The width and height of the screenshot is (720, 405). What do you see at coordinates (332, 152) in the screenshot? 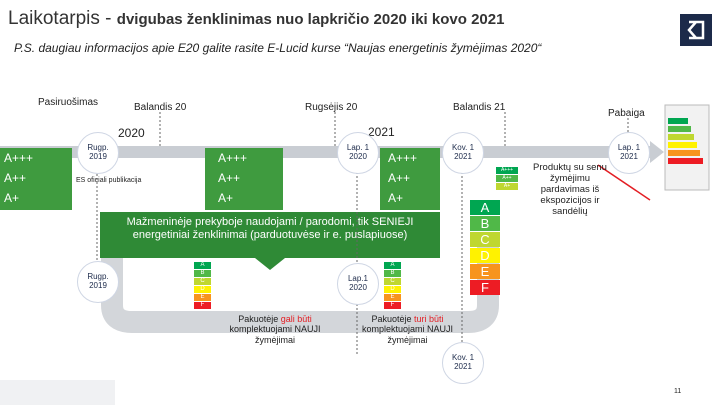
I see `timeline-arrow` at bounding box center [332, 152].